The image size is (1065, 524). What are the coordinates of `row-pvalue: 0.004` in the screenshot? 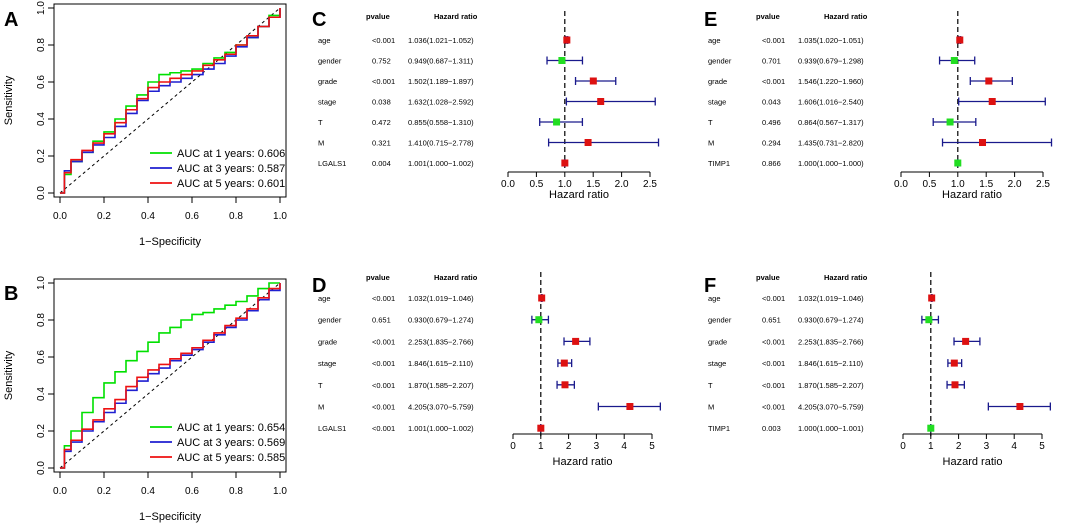 It's located at (381, 163).